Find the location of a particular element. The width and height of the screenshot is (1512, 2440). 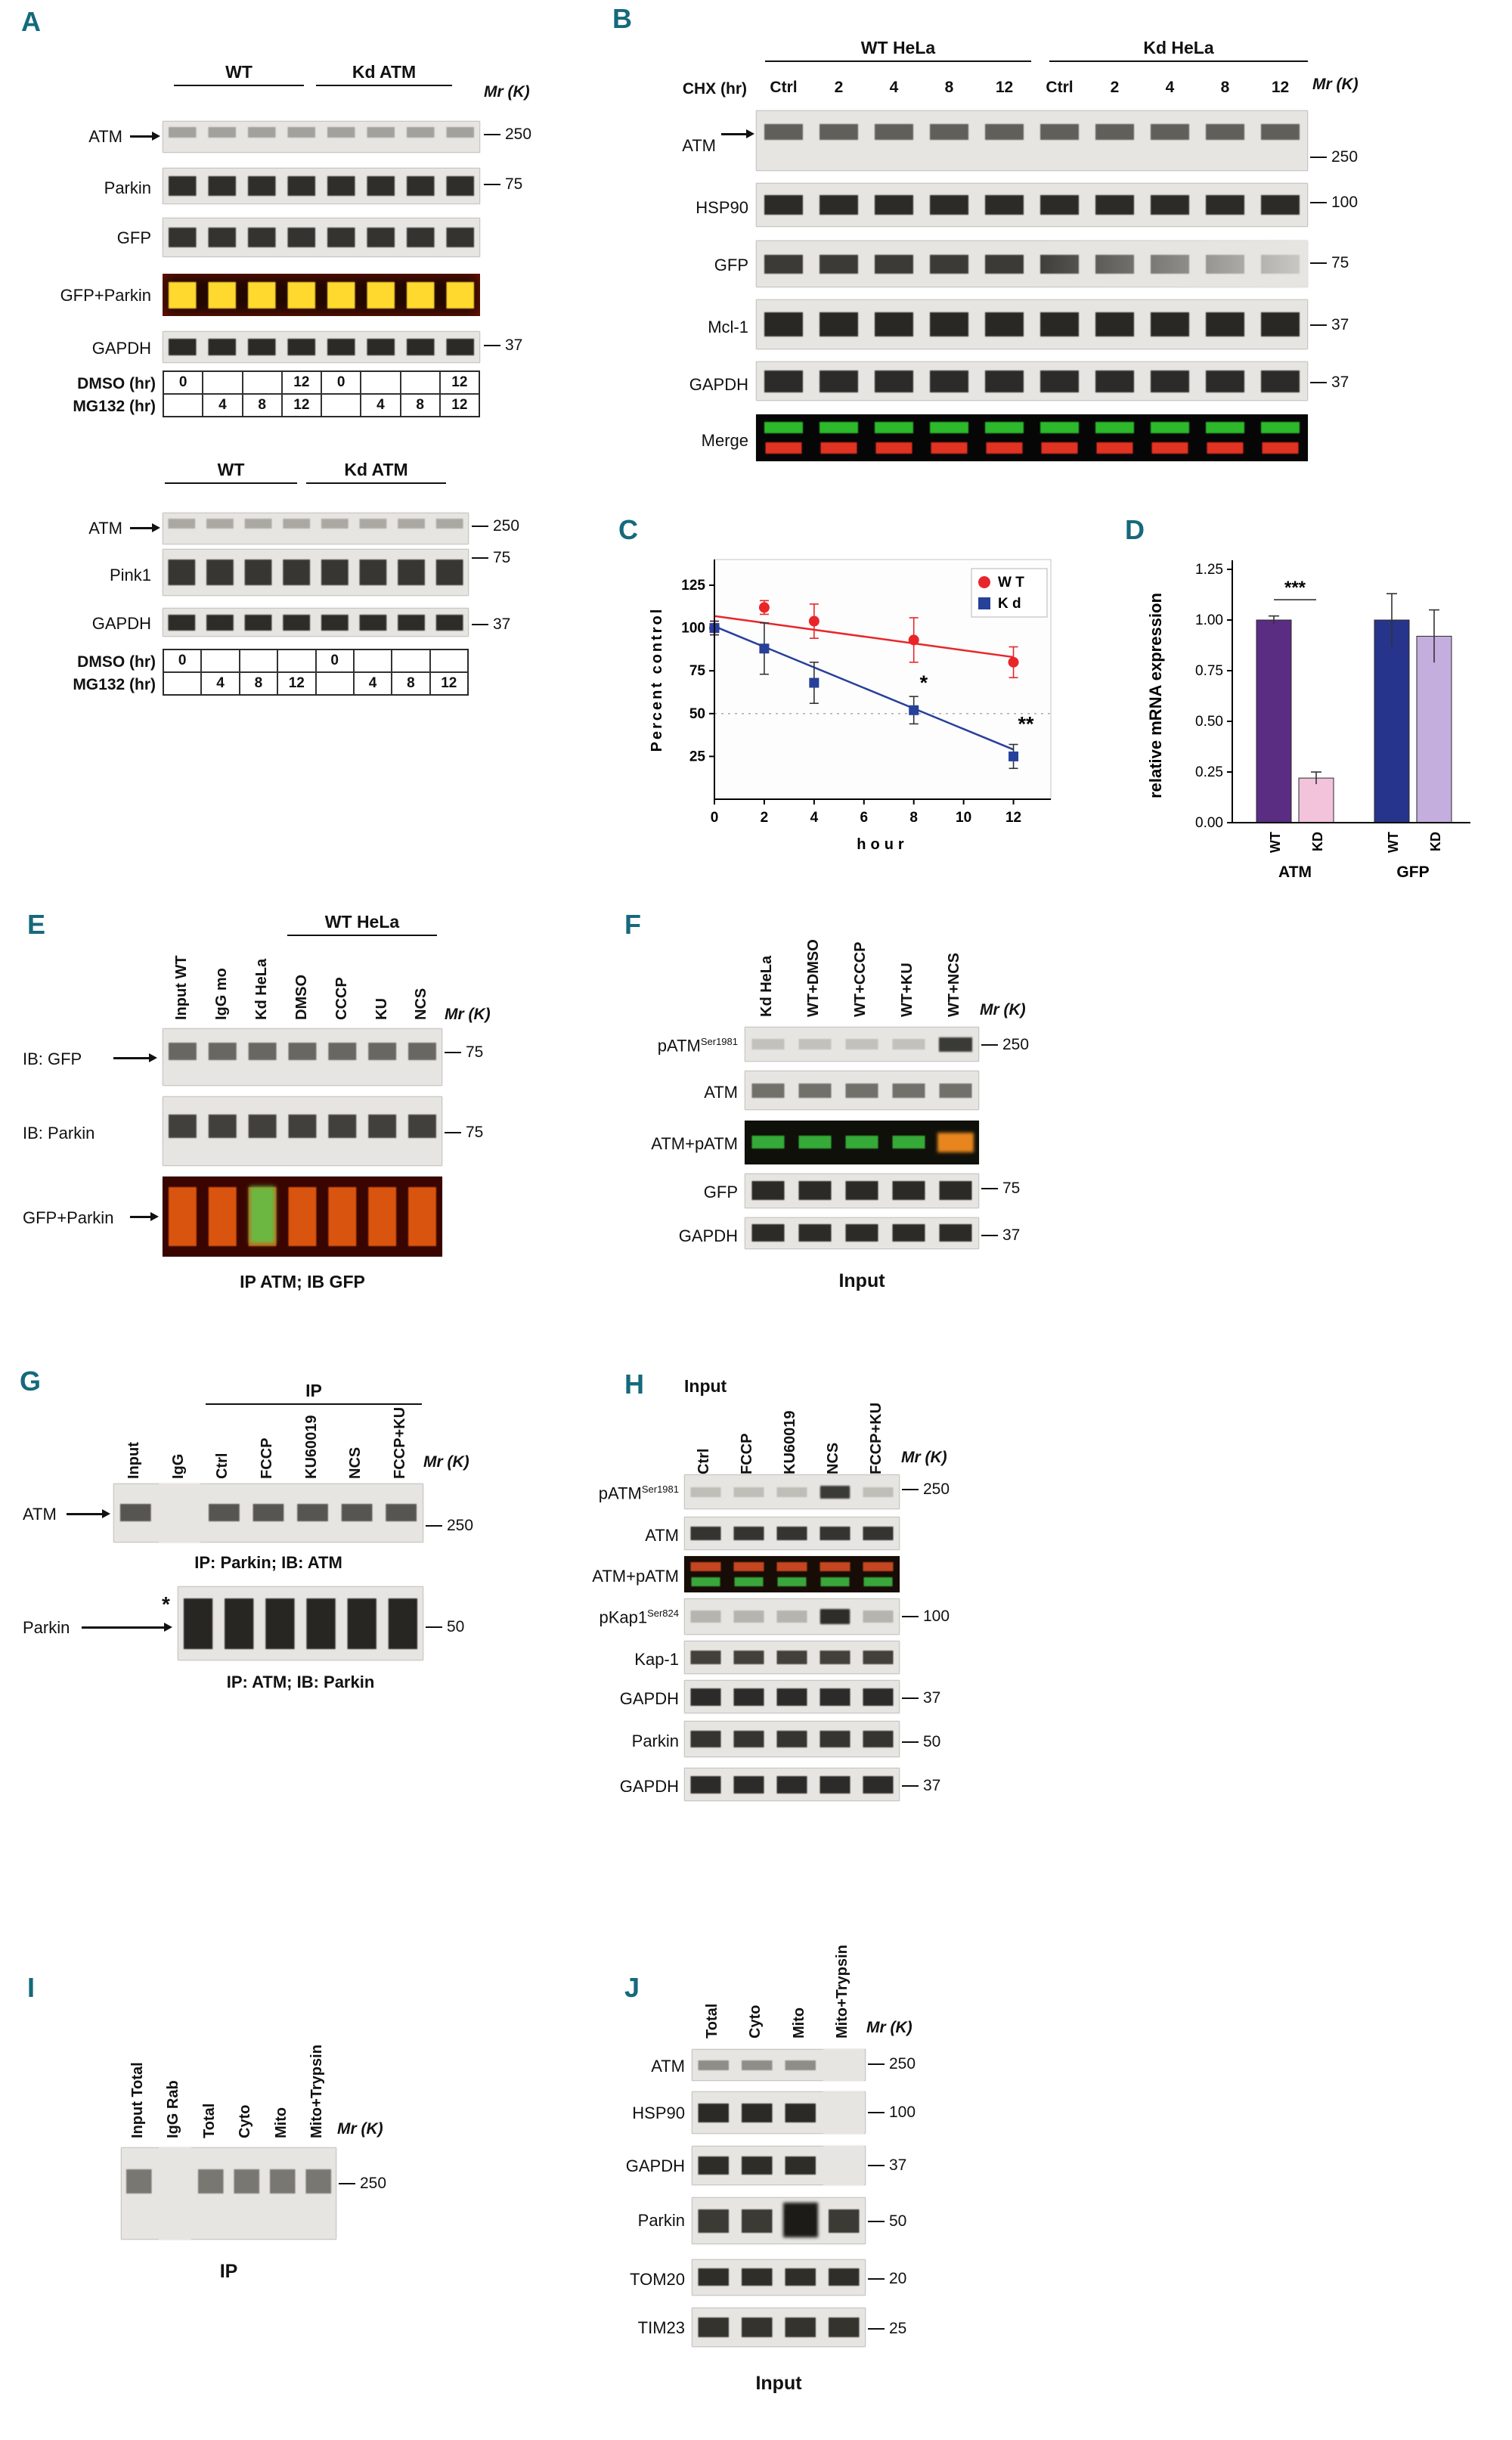

y-tick-label: 25 is located at coordinates (697, 756).